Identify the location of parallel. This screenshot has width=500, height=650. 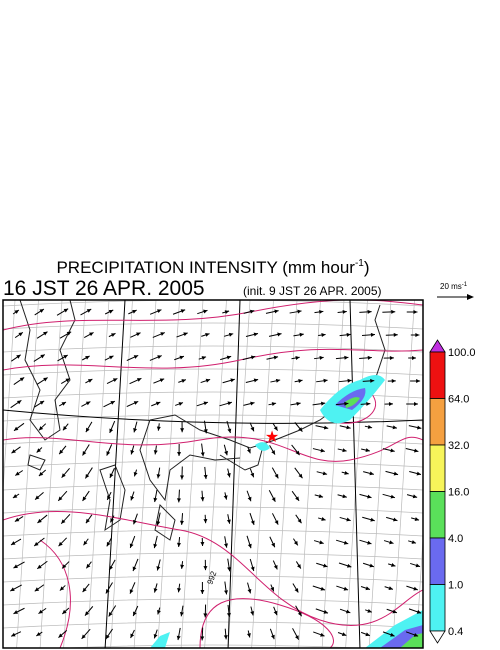
(213, 416).